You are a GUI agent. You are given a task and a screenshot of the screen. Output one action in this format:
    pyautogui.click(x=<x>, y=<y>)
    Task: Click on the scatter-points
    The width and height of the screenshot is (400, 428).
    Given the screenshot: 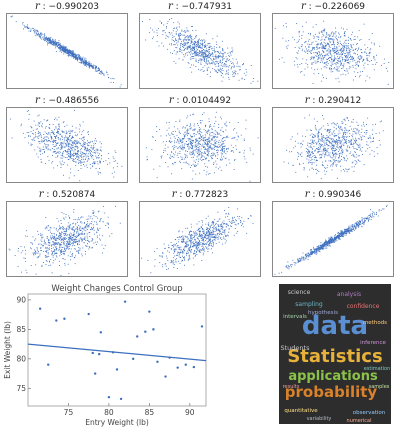 What is the action you would take?
    pyautogui.click(x=333, y=147)
    